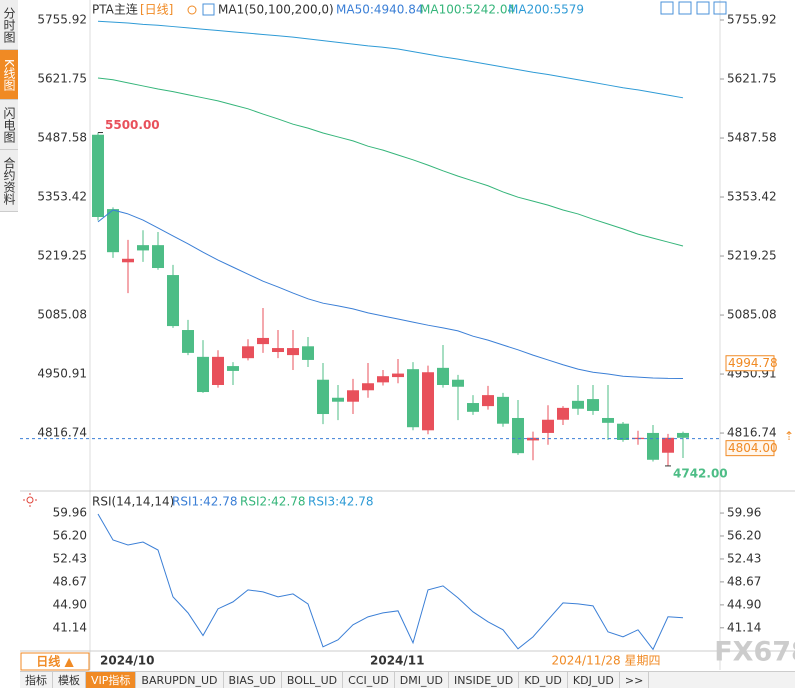 Image resolution: width=795 pixels, height=688 pixels. Describe the element at coordinates (205, 502) in the screenshot. I see `legend-item: RSI1:42.78` at that location.